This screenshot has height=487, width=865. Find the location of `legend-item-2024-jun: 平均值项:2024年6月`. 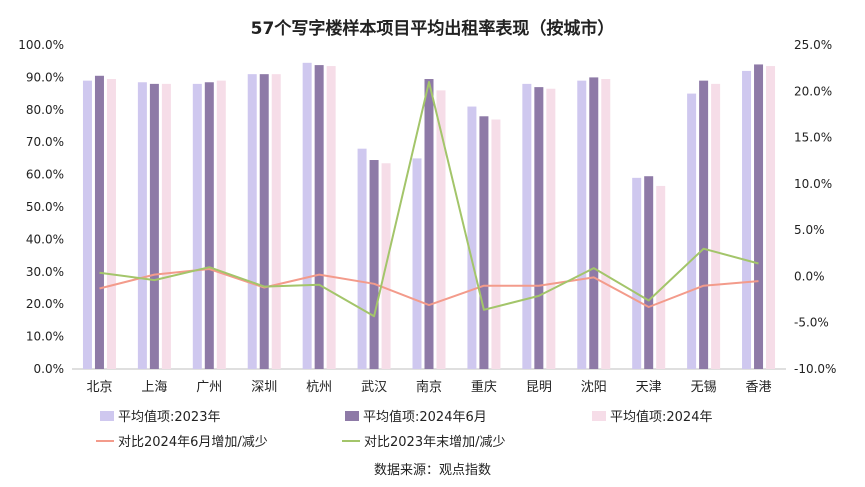

legend-item-2024-jun: 平均值项:2024年6月 is located at coordinates (416, 415).